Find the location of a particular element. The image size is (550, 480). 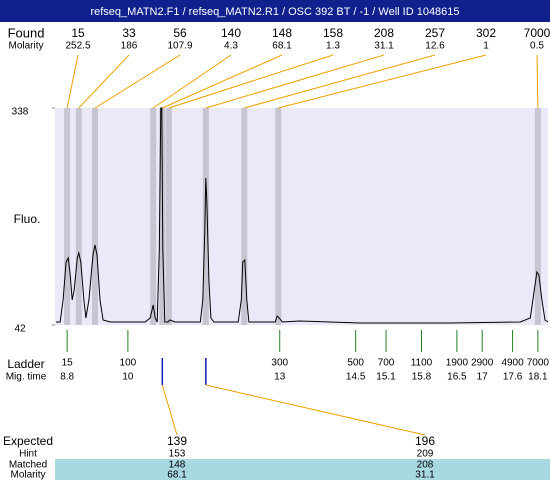

matched-molarity: 68.1 is located at coordinates (177, 475).